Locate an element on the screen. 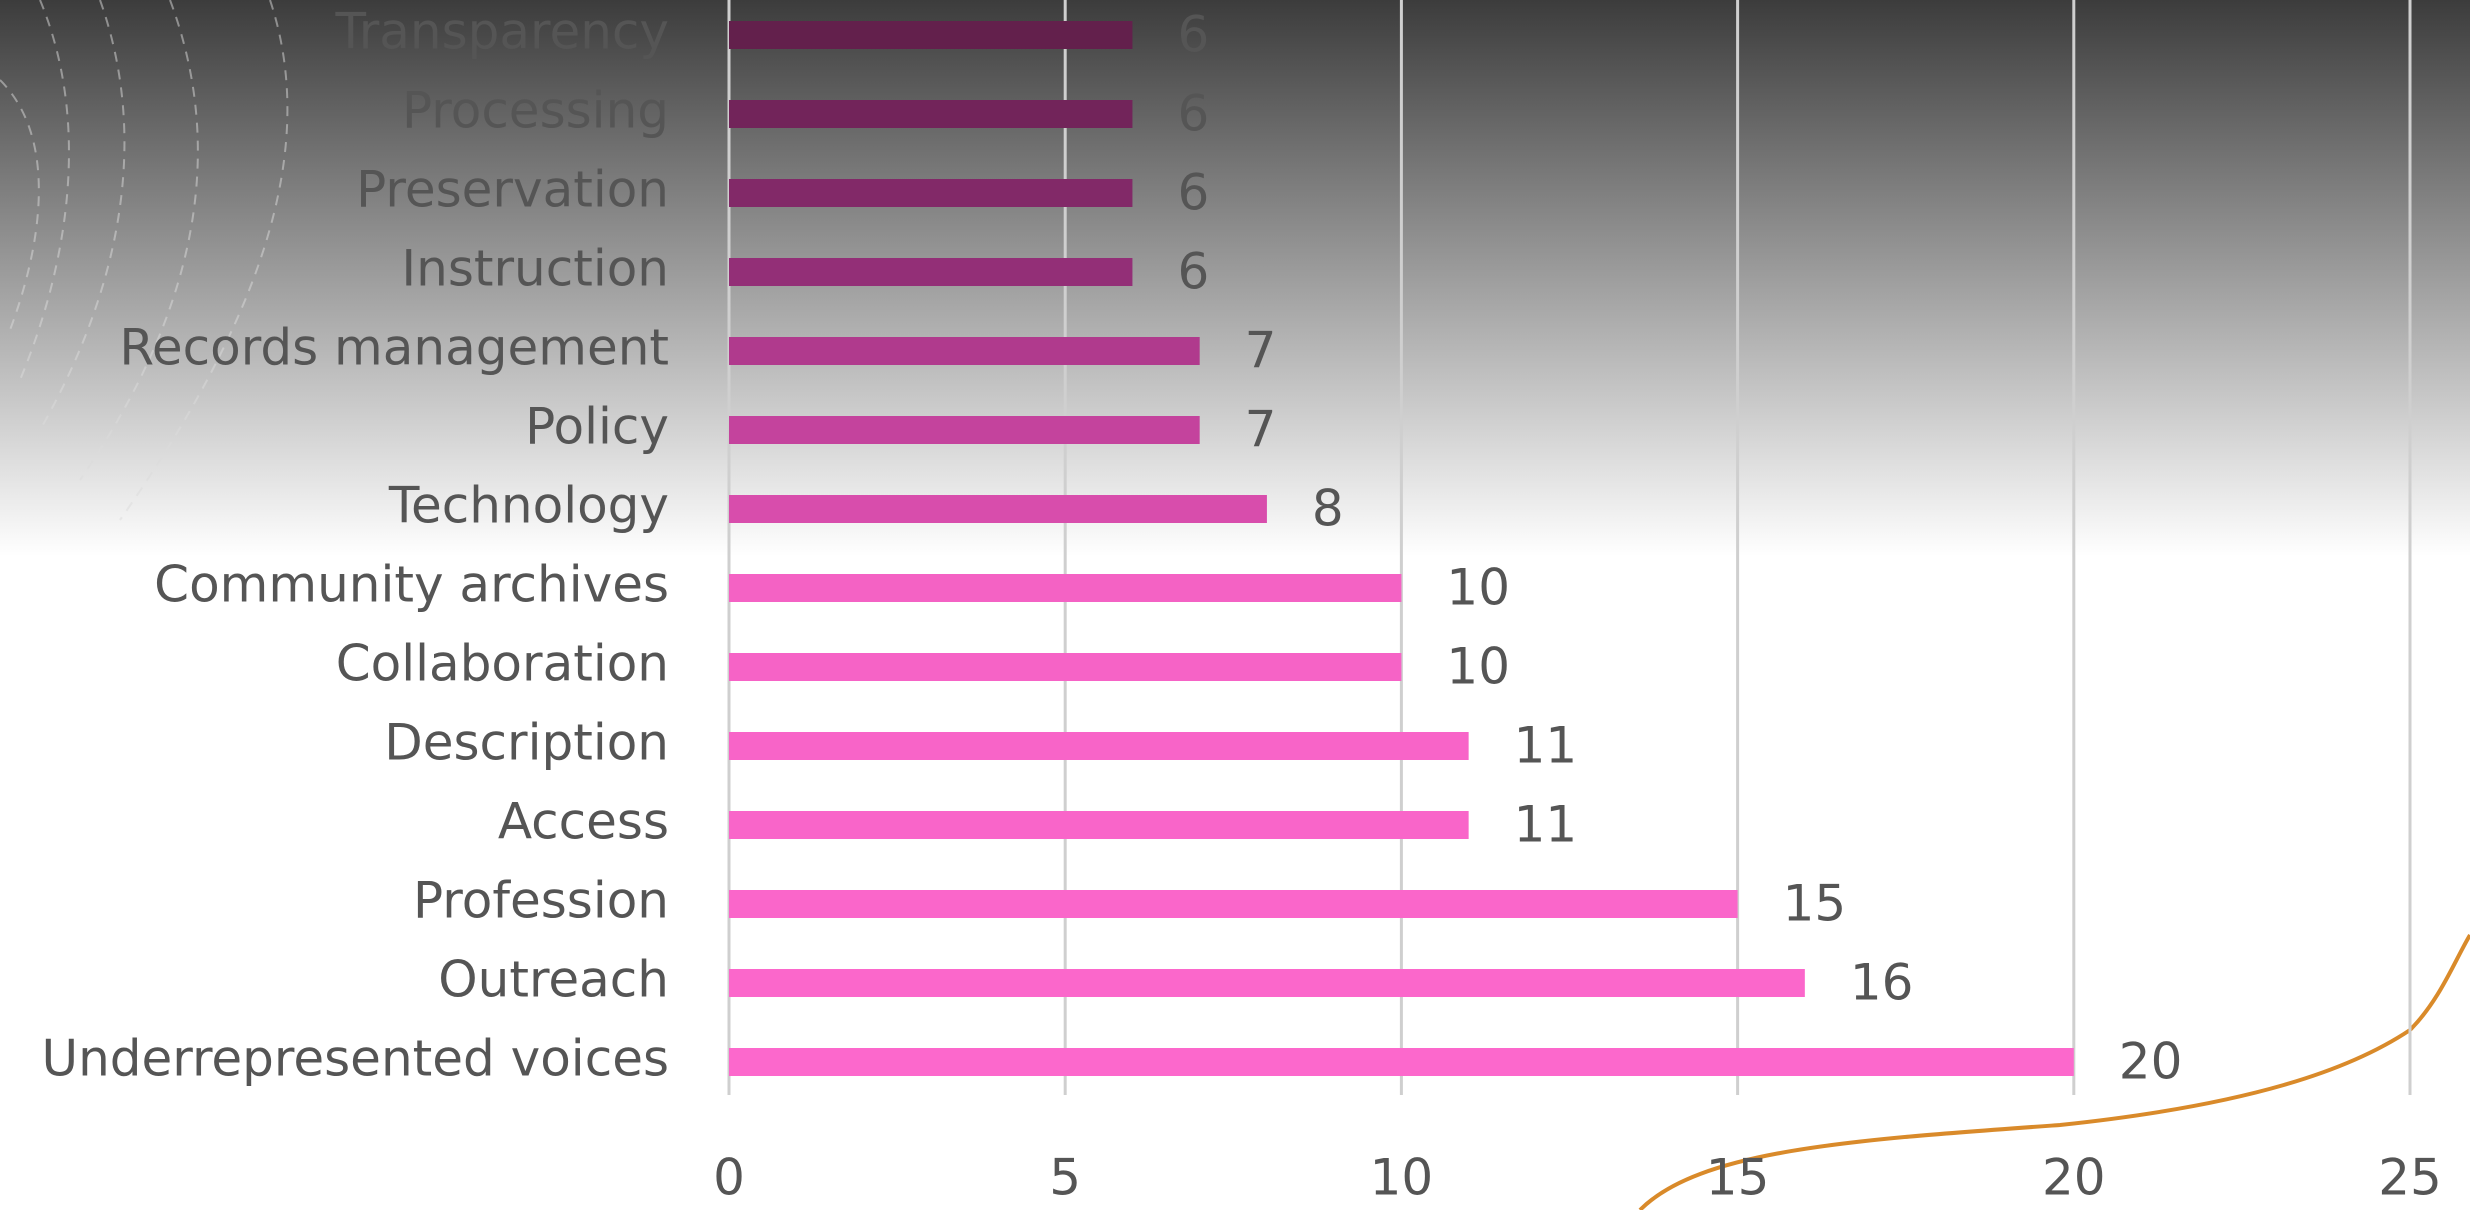 The height and width of the screenshot is (1210, 2470). decor-curve is located at coordinates (2054, 1071).